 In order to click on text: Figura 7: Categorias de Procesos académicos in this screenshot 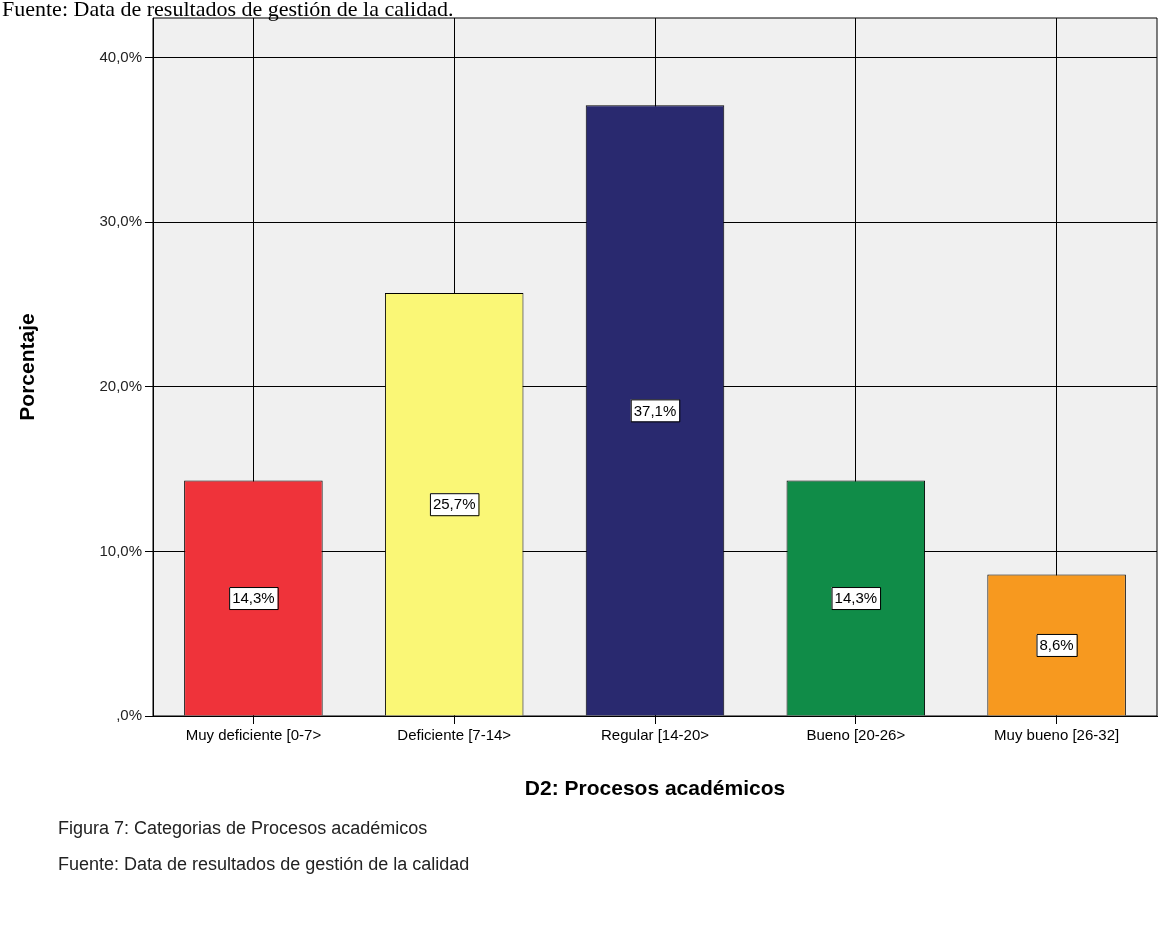, I will do `click(243, 828)`.